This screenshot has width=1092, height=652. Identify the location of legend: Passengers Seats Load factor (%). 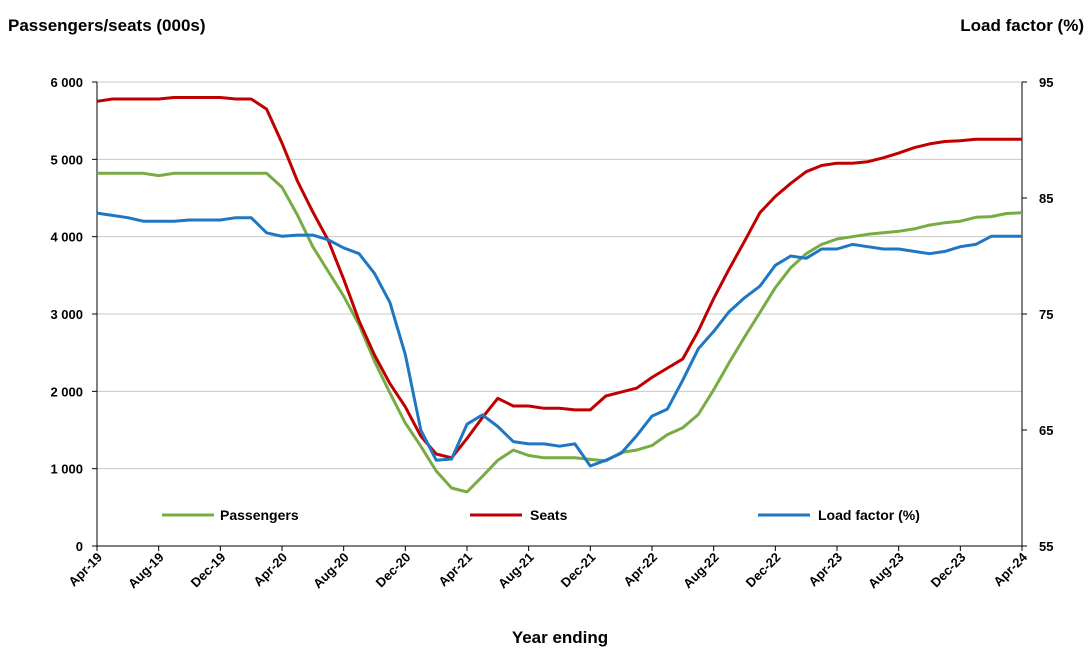
(541, 515).